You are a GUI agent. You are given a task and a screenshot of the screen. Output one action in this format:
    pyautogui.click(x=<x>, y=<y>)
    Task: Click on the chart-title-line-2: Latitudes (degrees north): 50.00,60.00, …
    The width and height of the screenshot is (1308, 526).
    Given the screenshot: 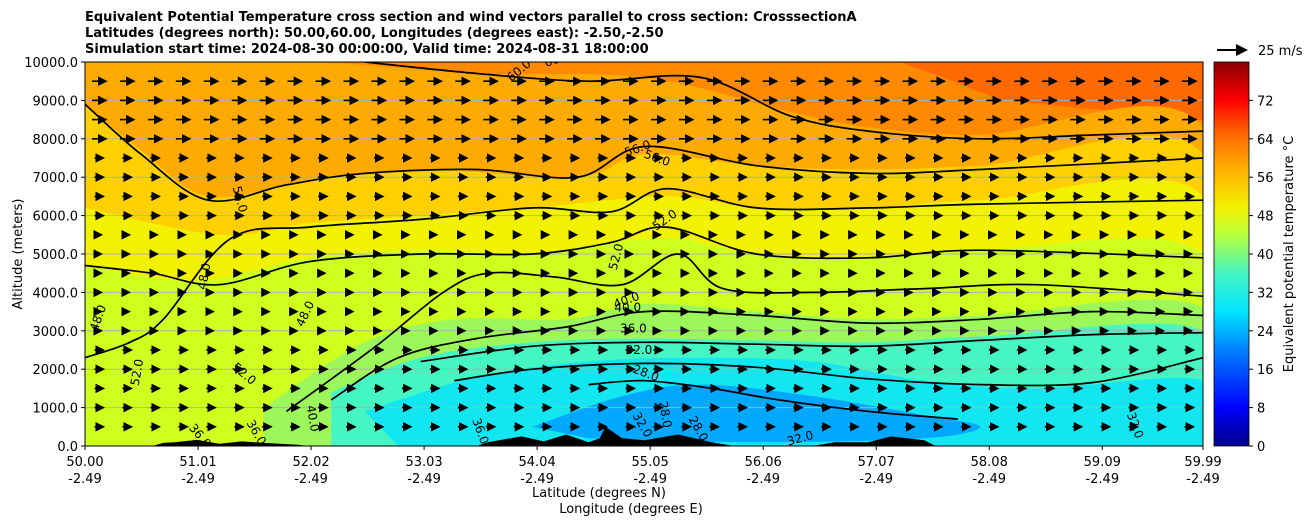 What is the action you would take?
    pyautogui.click(x=374, y=33)
    